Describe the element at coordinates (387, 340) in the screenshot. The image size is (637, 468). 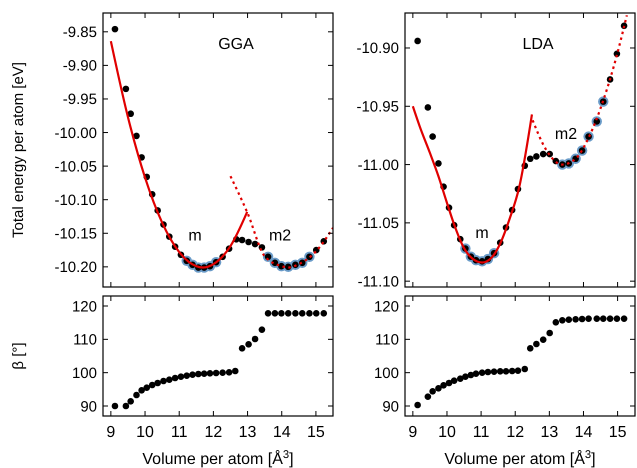
I see `y-tick-label: 110` at that location.